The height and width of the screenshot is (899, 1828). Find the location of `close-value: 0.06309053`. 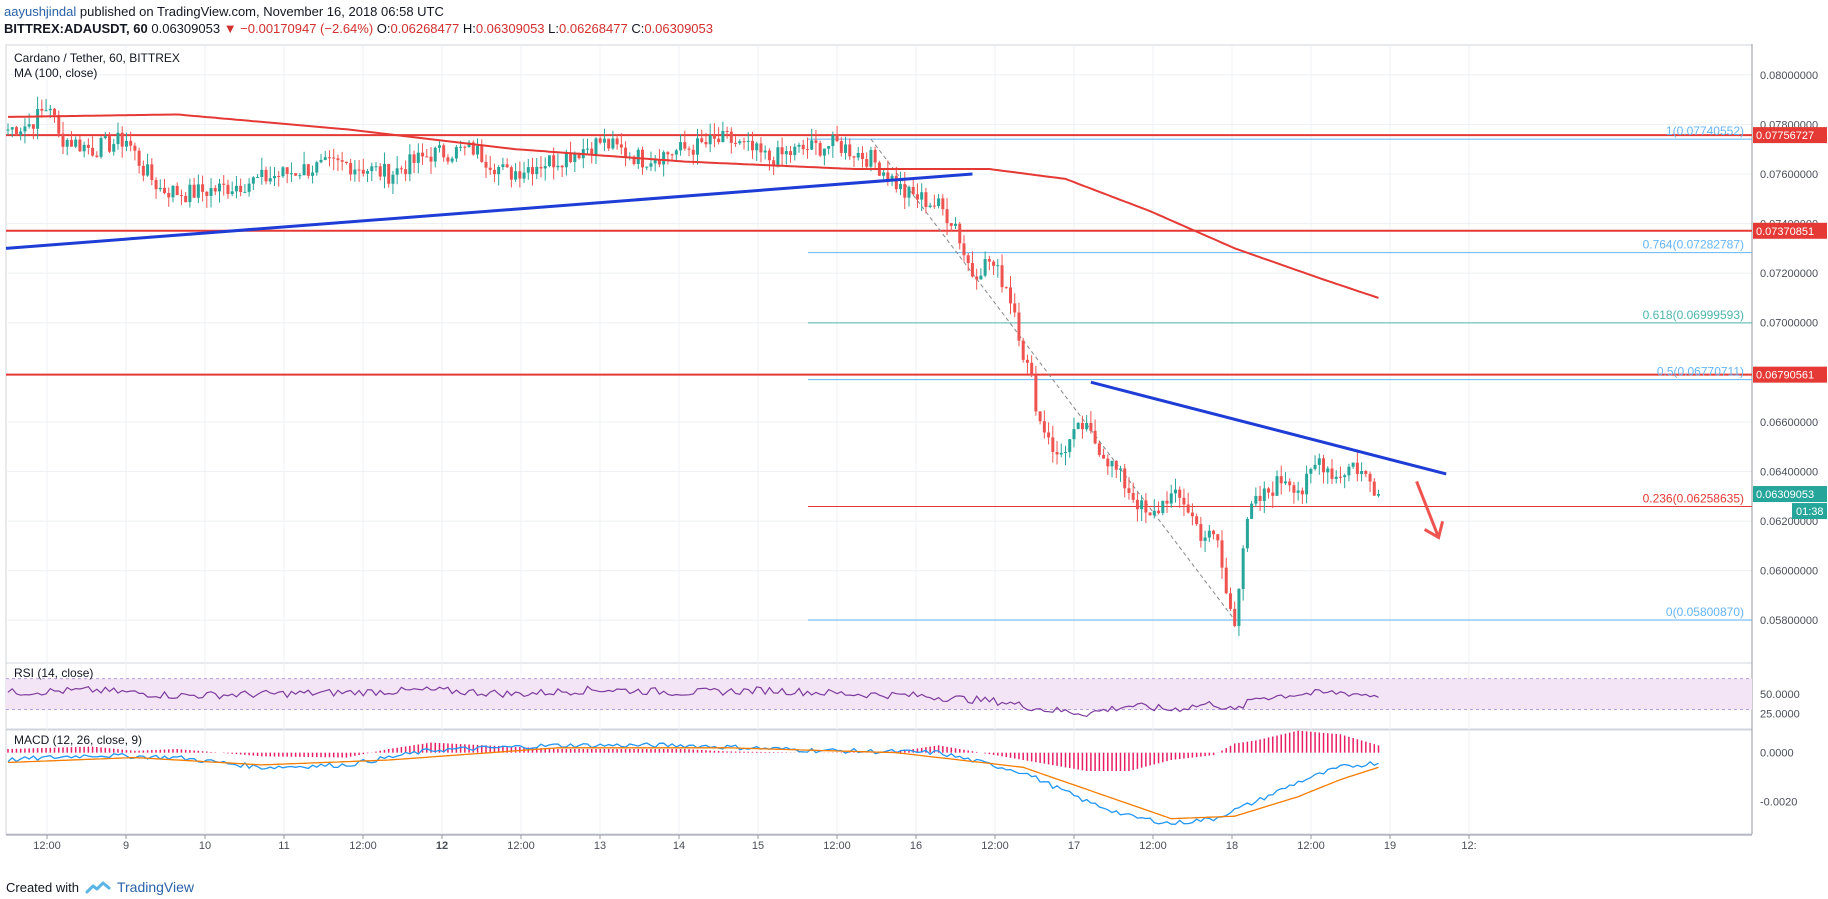

close-value: 0.06309053 is located at coordinates (678, 28).